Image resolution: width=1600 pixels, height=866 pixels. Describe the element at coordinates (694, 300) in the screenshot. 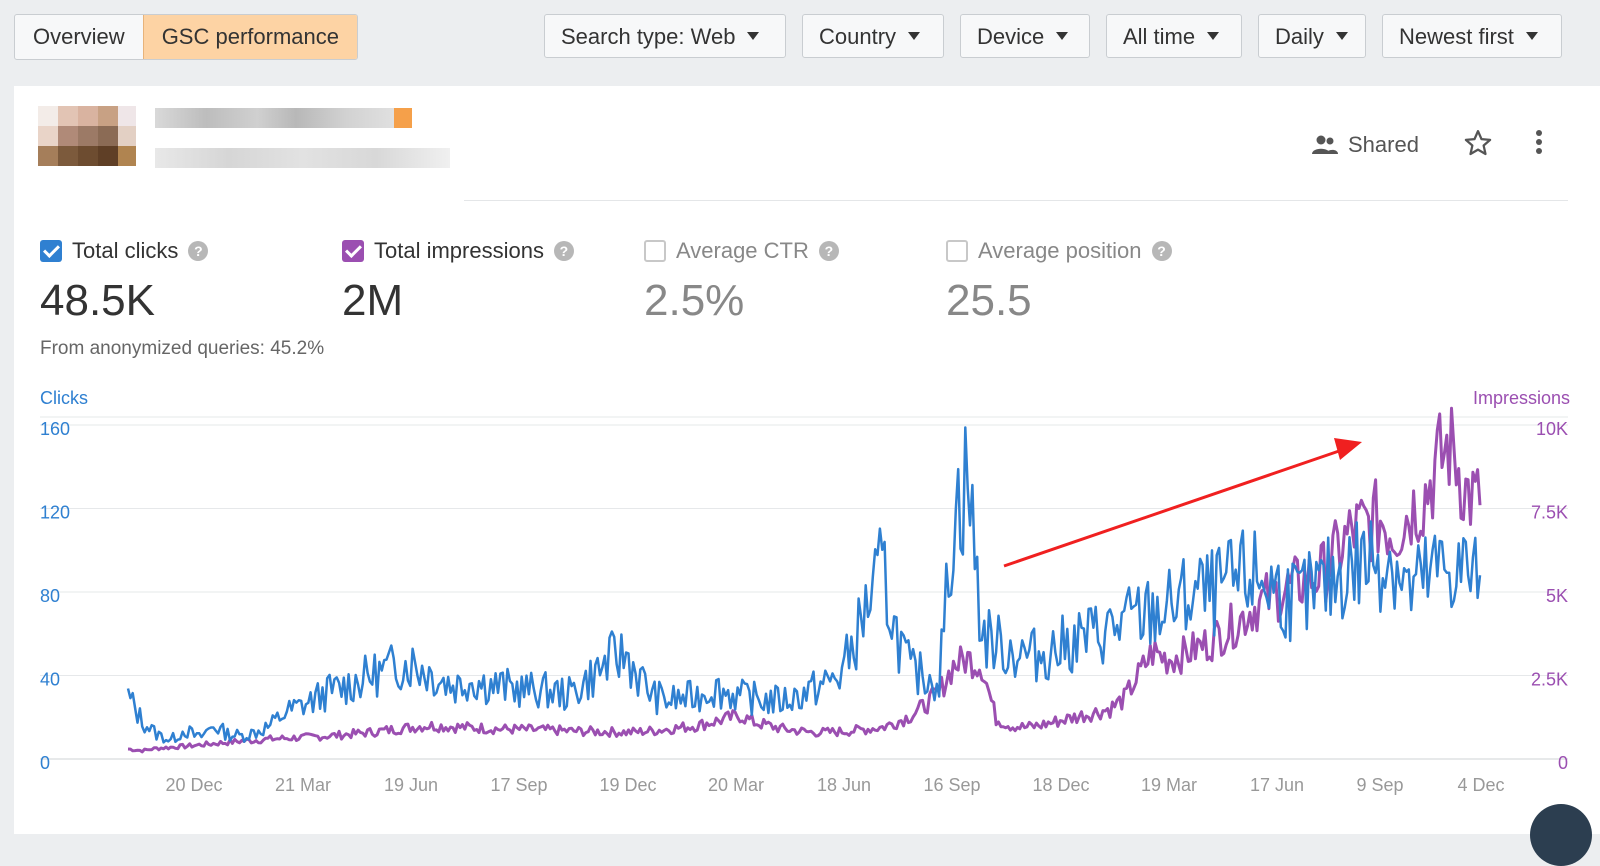

I see `average-ctr-value: 2.5%` at that location.